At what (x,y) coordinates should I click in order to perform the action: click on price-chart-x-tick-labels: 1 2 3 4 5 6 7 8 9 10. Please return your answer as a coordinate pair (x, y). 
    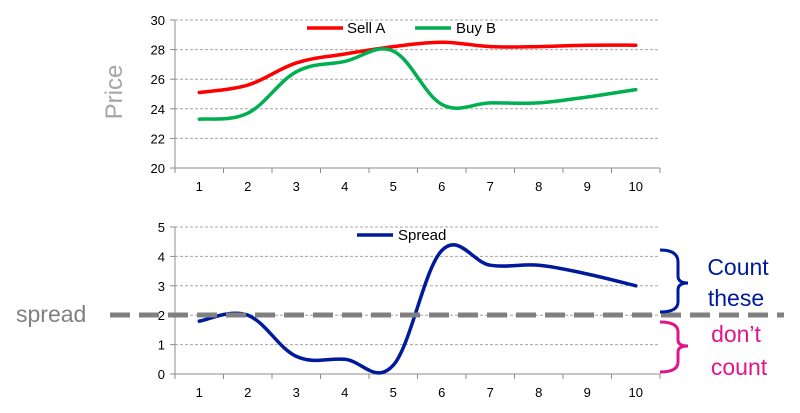
    Looking at the image, I should click on (419, 186).